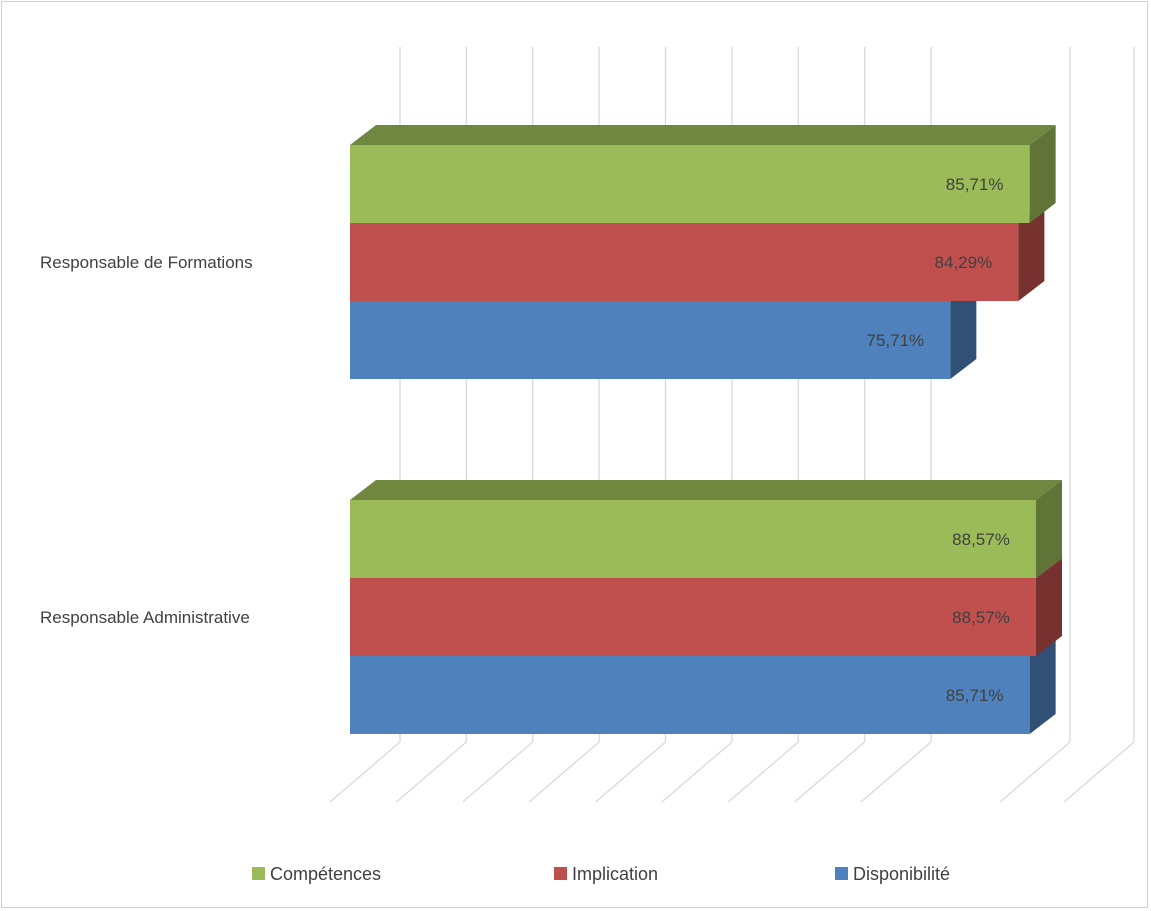 The image size is (1151, 911). Describe the element at coordinates (964, 262) in the screenshot. I see `data-label-implication: 84,29%` at that location.